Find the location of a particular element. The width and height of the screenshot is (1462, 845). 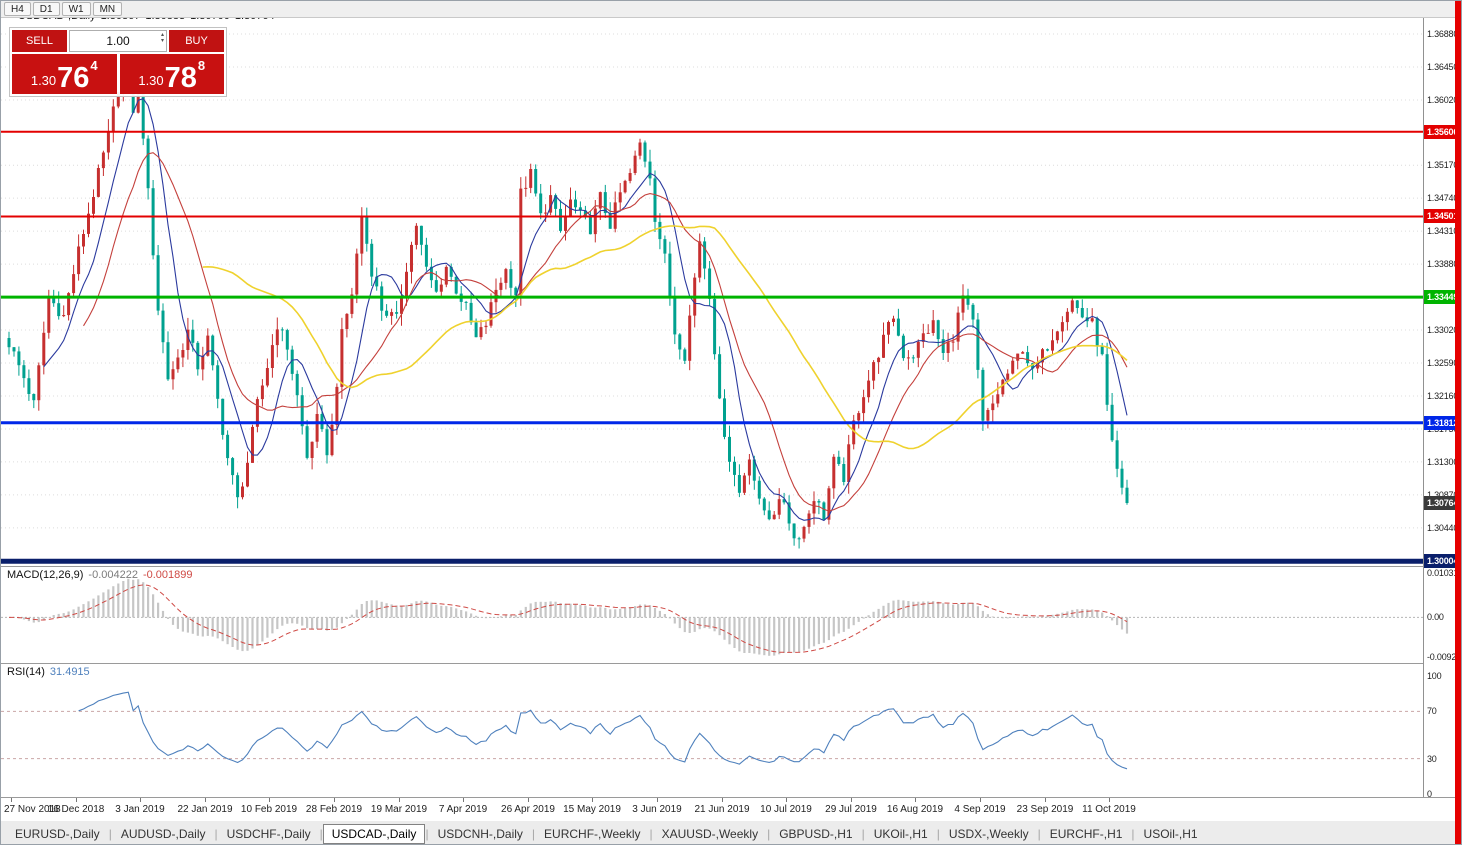

sell-price-prefix: 1.30 is located at coordinates (43, 80).